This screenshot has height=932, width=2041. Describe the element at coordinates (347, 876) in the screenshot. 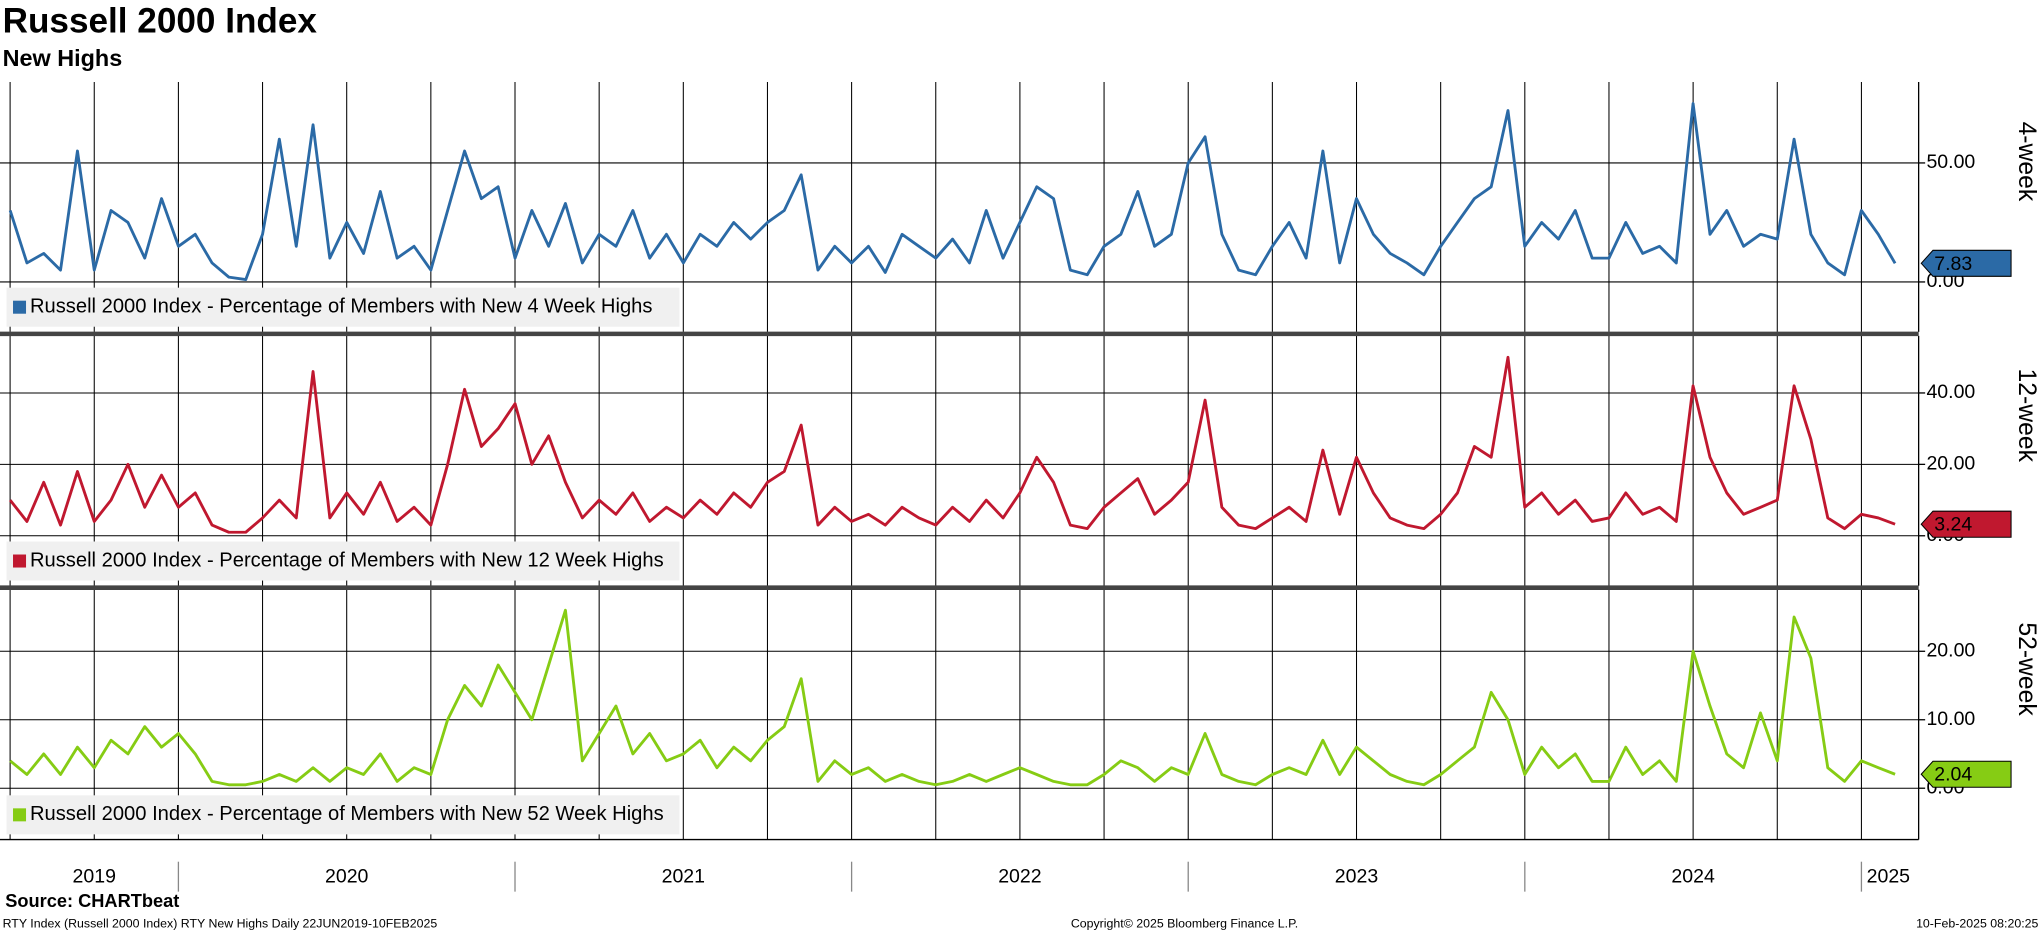

I see `x-tick-label: 2020` at that location.